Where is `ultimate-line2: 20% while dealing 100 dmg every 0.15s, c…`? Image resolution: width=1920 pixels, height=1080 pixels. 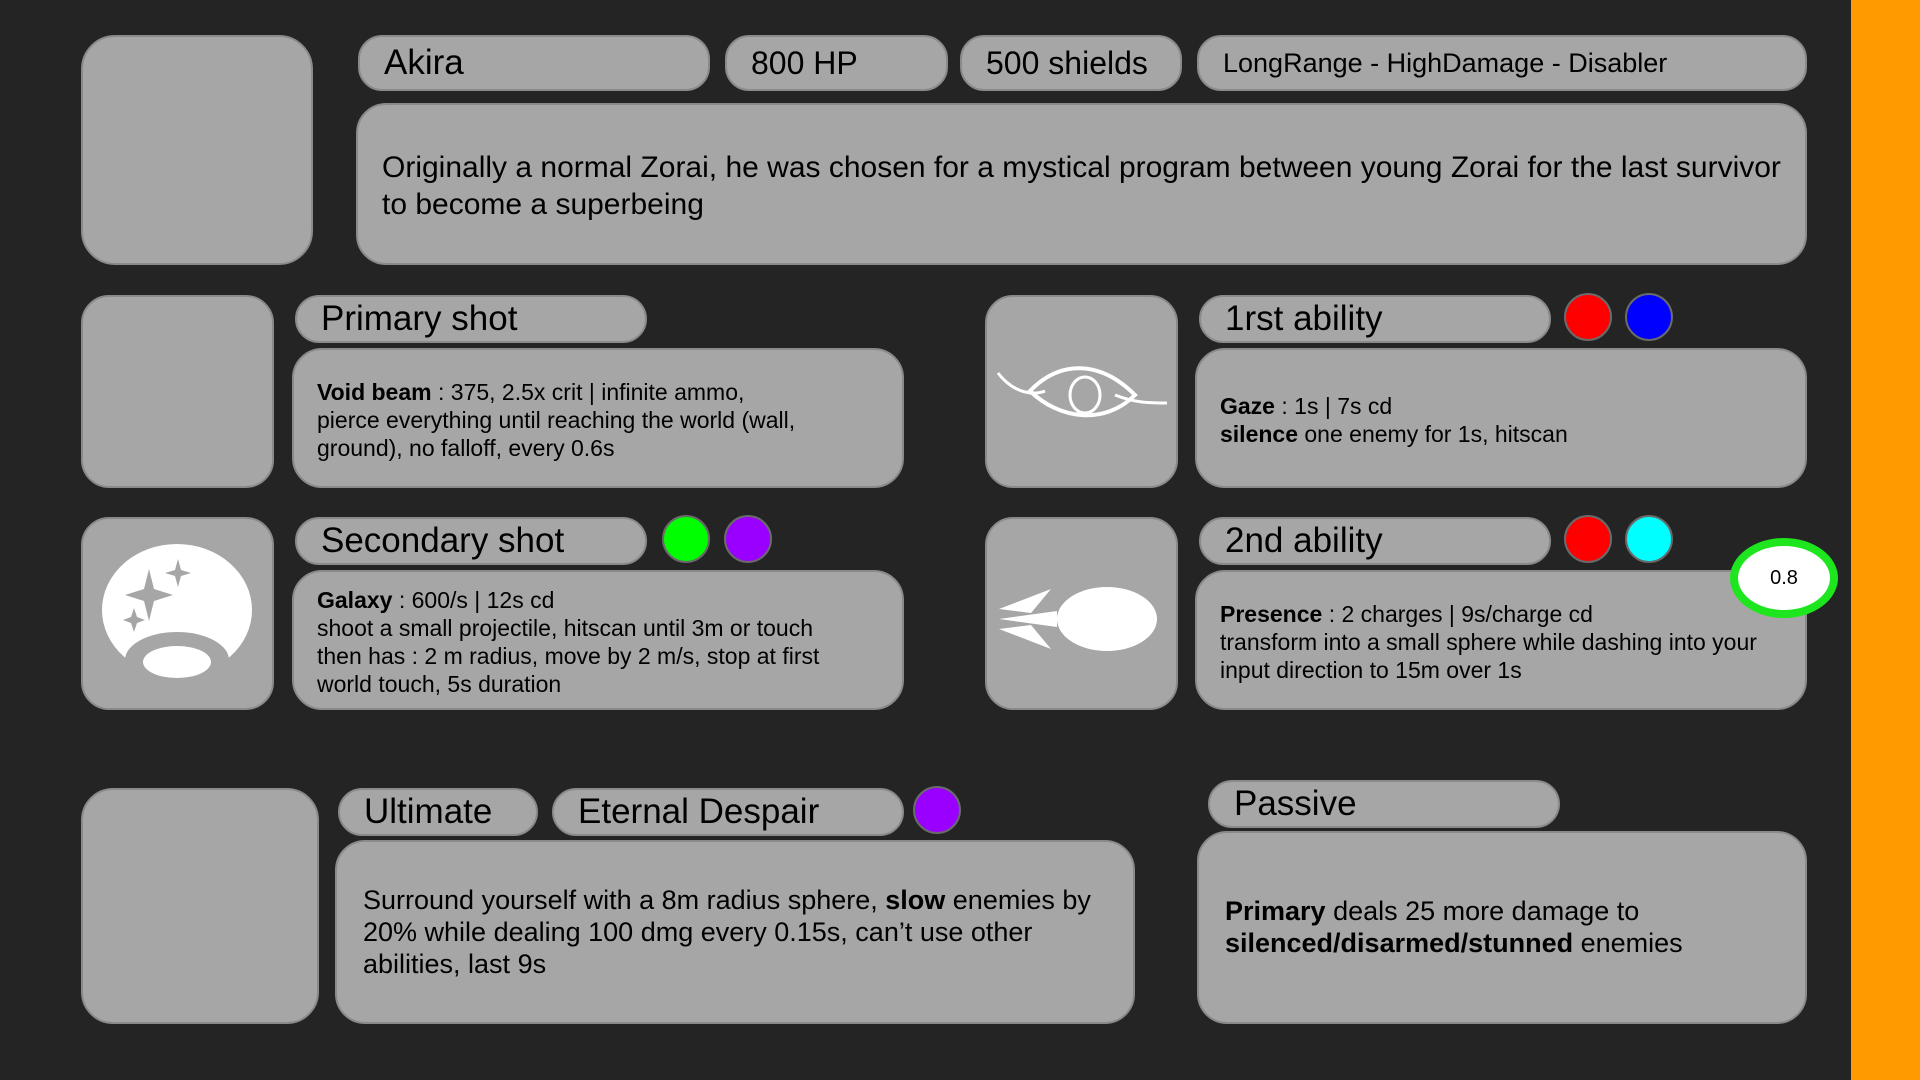
ultimate-line2: 20% while dealing 100 dmg every 0.15s, c… is located at coordinates (698, 932).